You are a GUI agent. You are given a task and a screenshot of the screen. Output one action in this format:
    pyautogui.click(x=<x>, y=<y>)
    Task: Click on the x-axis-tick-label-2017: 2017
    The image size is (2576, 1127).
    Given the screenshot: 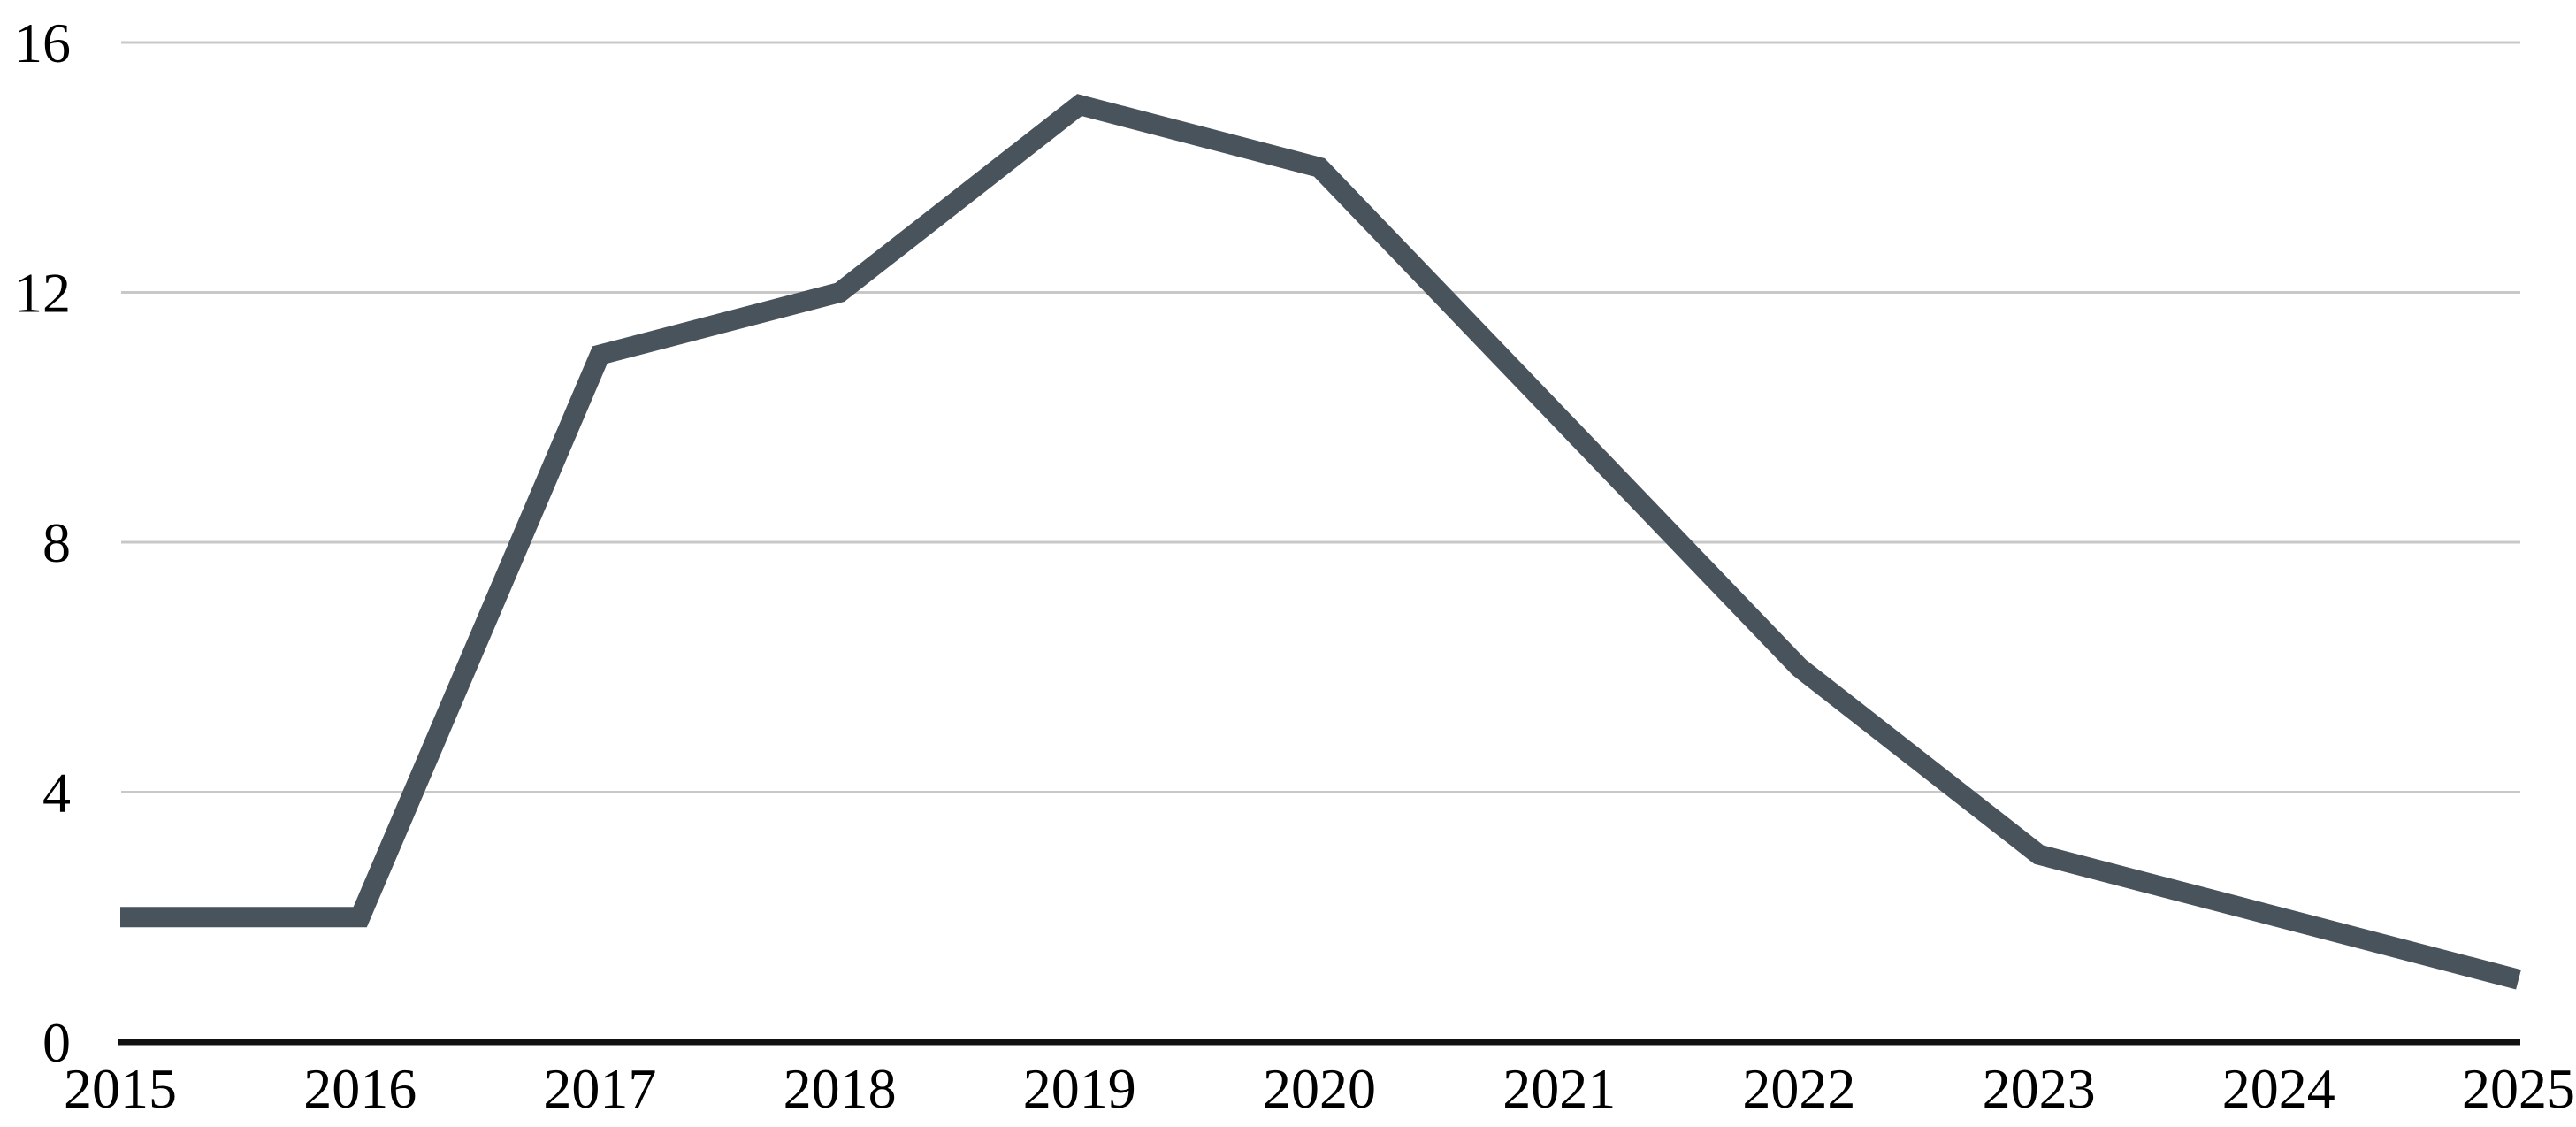 What is the action you would take?
    pyautogui.click(x=600, y=1088)
    